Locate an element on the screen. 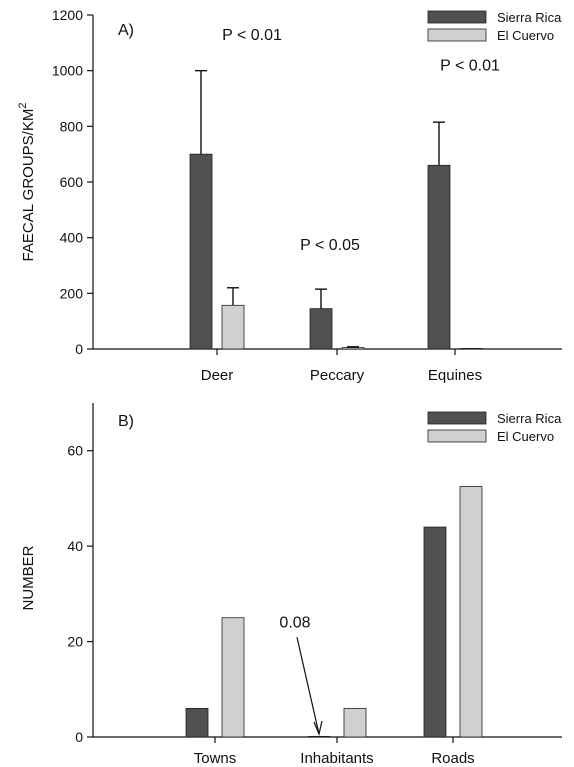 The height and width of the screenshot is (767, 574). panel-a-y-ticks: 0 200 400 600 800 1000 1200 is located at coordinates (72, 182).